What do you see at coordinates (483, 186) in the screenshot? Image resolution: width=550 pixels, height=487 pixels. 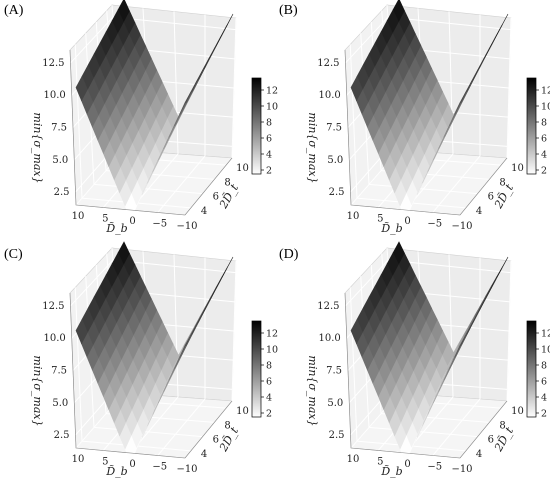 I see `axis-line-y` at bounding box center [483, 186].